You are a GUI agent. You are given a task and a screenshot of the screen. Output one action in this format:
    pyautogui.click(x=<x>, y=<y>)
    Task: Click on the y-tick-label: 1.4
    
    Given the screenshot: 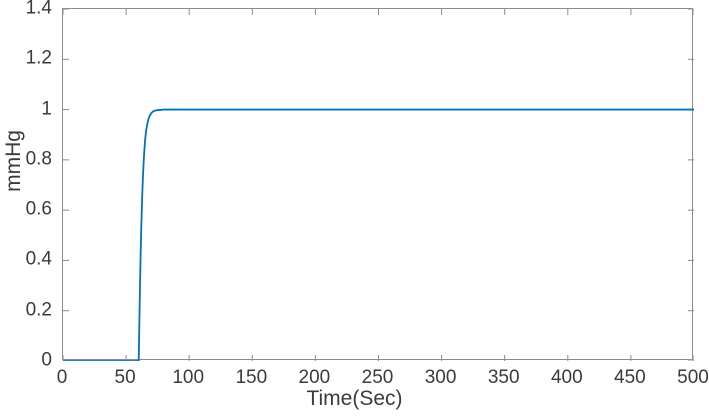 What is the action you would take?
    pyautogui.click(x=38, y=9)
    